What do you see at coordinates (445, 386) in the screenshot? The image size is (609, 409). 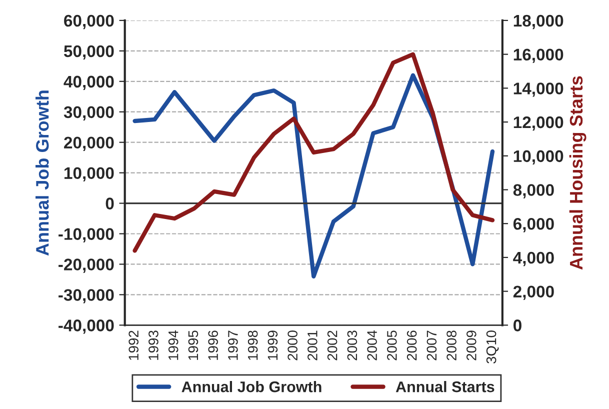 I see `legend-label: Annual Starts` at bounding box center [445, 386].